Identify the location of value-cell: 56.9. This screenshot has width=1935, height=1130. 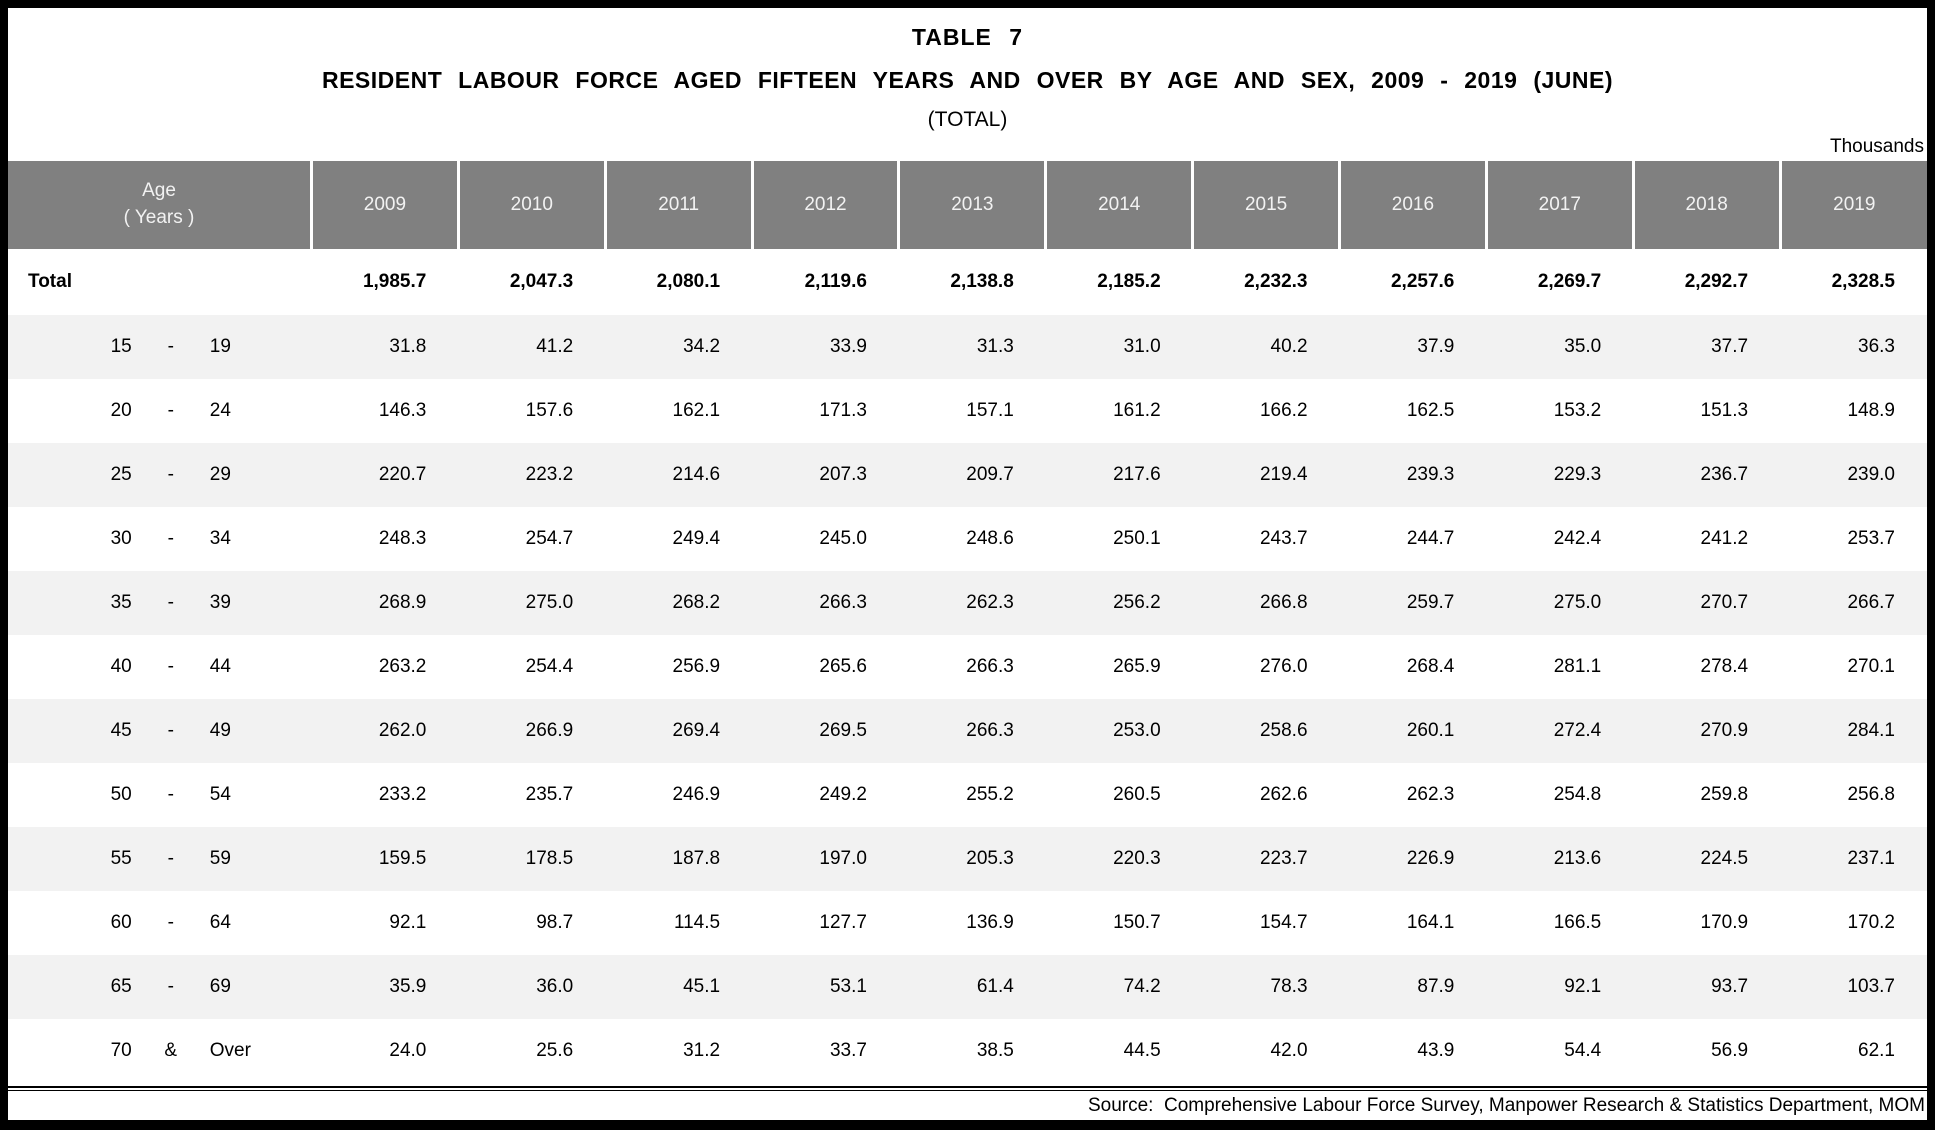
(1730, 1050).